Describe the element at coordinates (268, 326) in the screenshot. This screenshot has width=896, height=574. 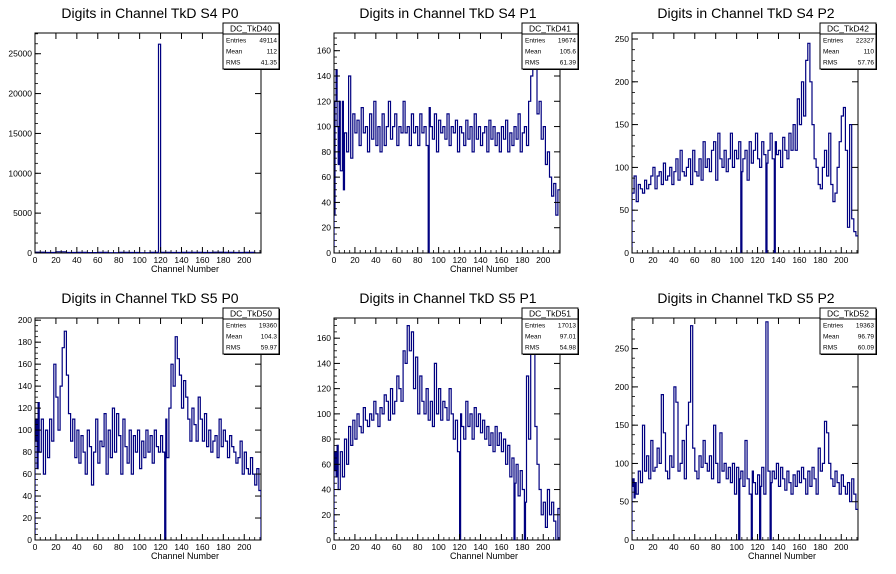
I see `stats-value: 19360` at that location.